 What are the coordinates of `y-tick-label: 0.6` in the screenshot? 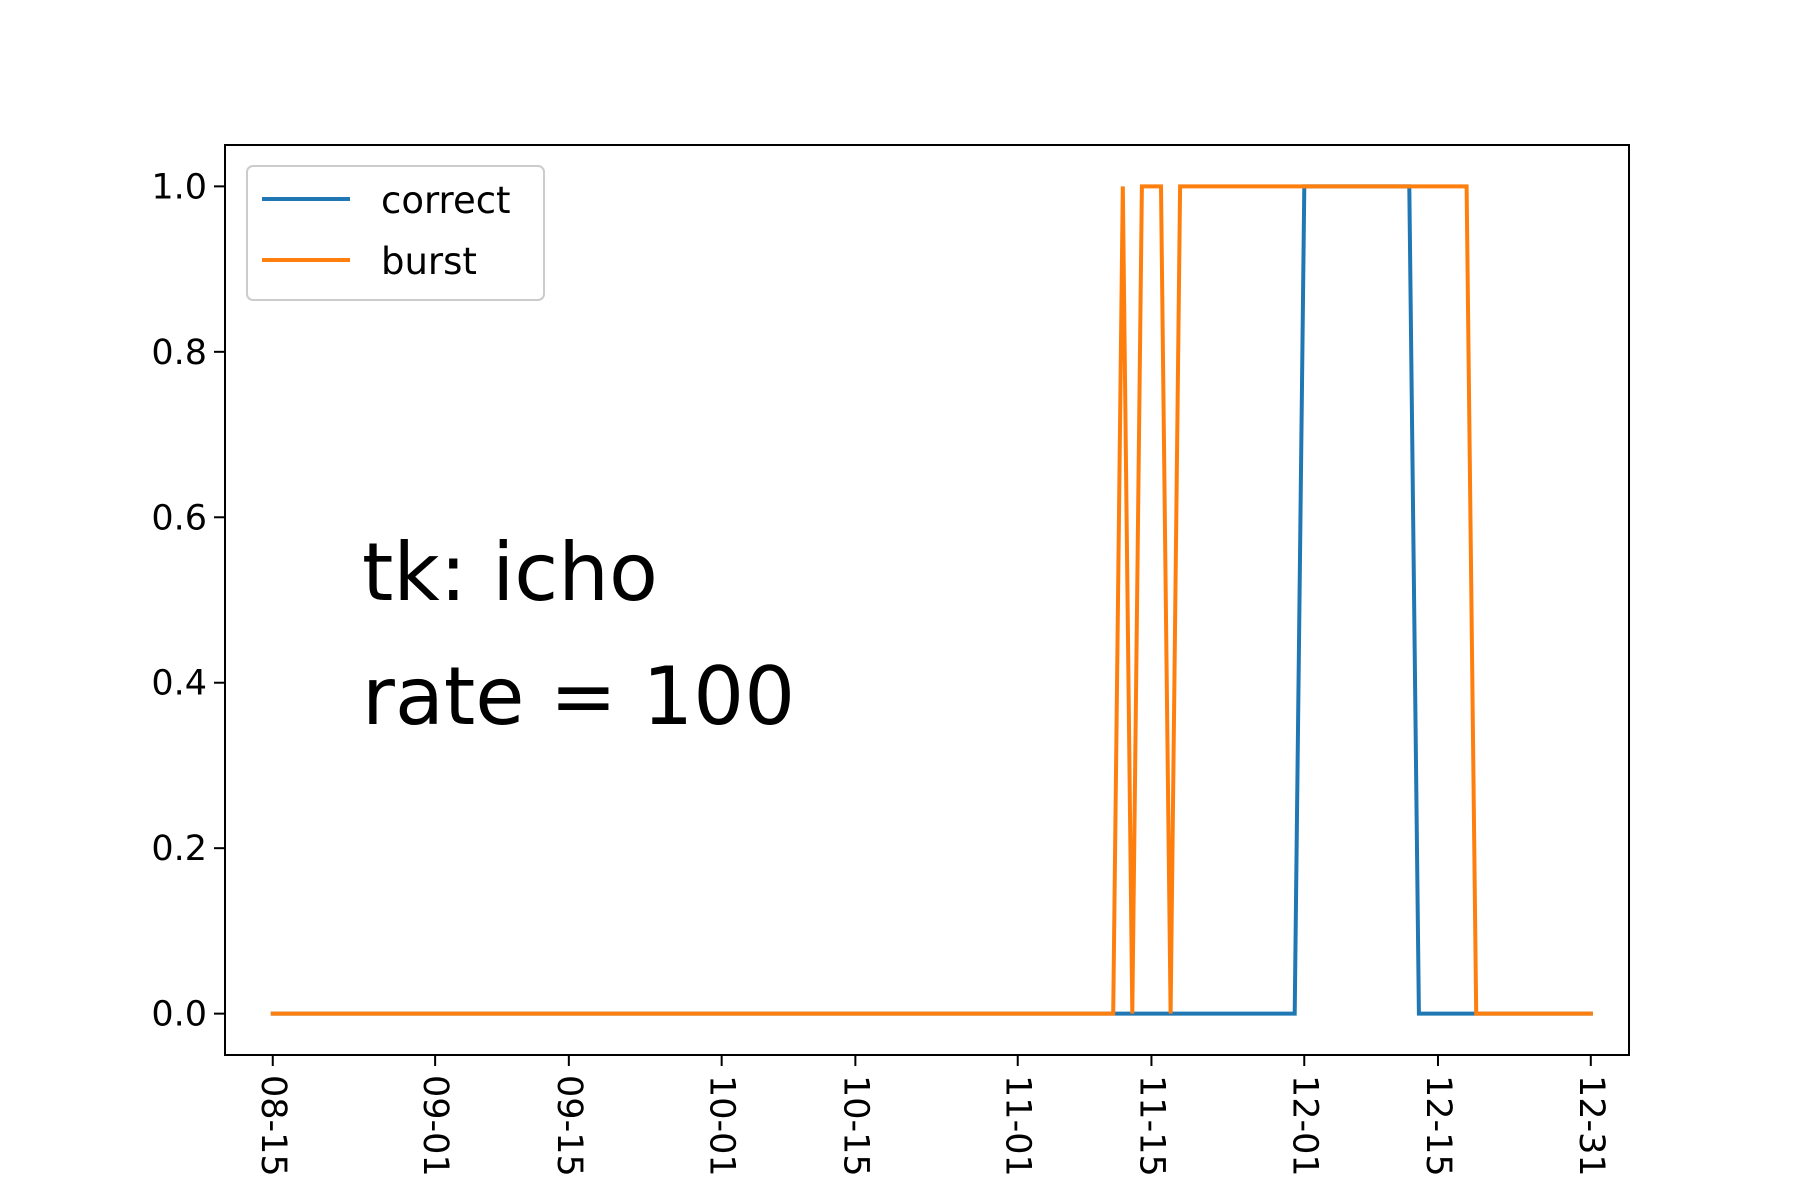 It's located at (179, 518).